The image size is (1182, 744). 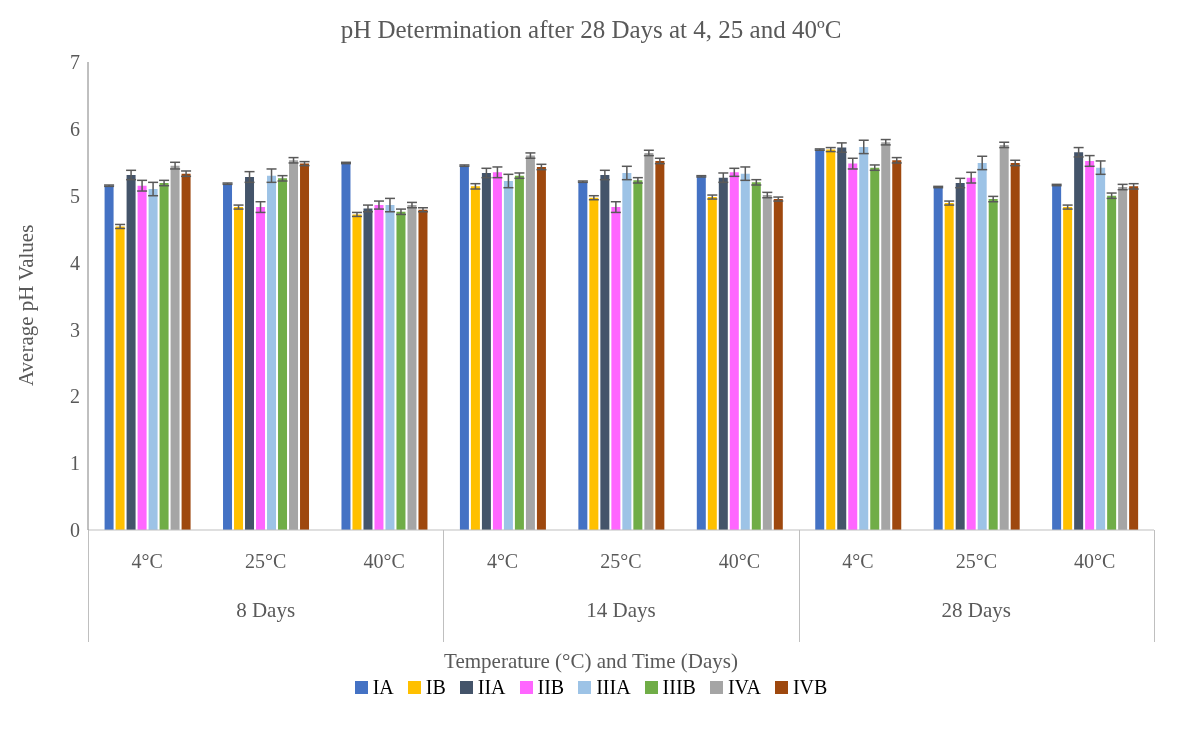 I want to click on legend-label: IVA, so click(x=744, y=687).